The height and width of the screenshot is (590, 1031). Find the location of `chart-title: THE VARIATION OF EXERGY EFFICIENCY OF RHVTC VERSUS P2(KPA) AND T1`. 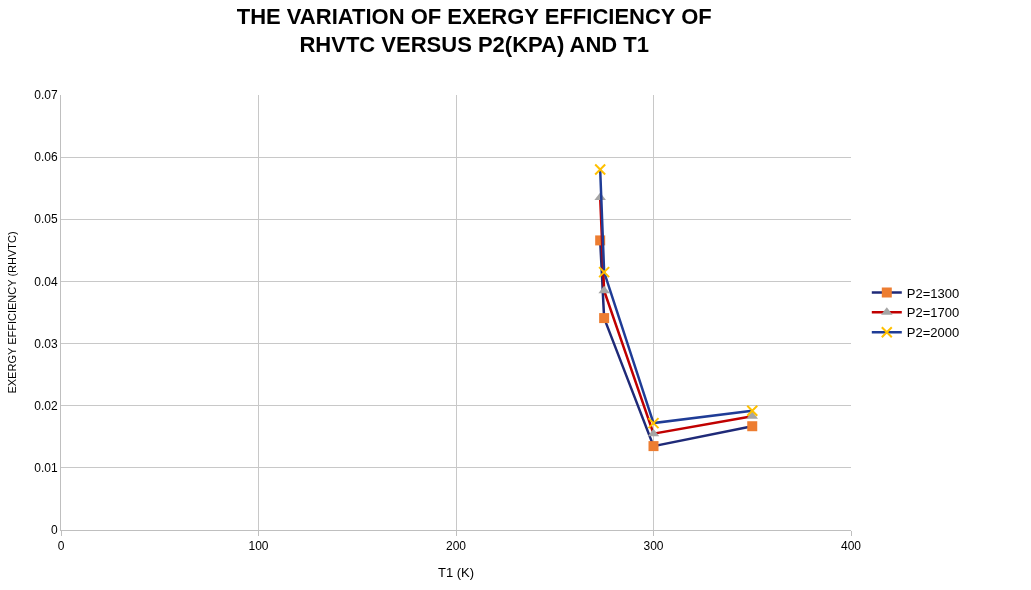

chart-title: THE VARIATION OF EXERGY EFFICIENCY OF RHVTC VERSUS P2(KPA) AND T1 is located at coordinates (474, 30).